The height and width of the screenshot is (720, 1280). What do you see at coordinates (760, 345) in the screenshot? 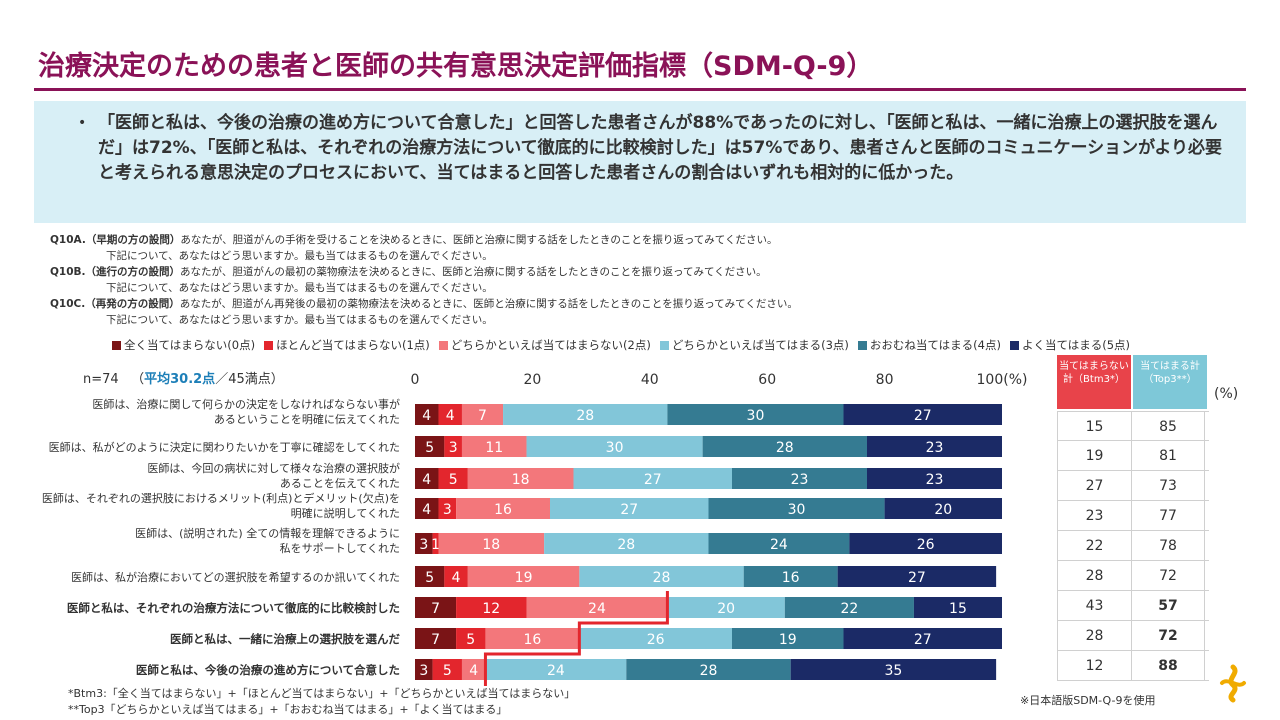
I see `legend-label: どちらかといえば当てはまる(3点)` at bounding box center [760, 345].